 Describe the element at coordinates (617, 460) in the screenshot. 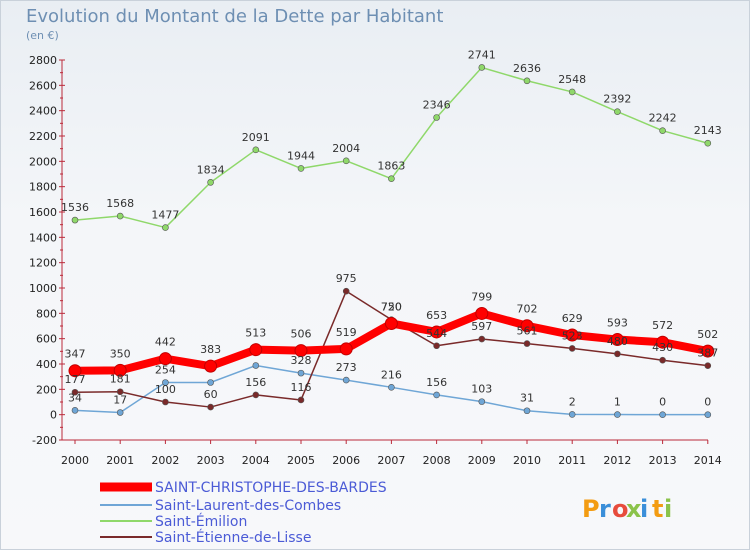

I see `x-tick-label: 2012` at that location.